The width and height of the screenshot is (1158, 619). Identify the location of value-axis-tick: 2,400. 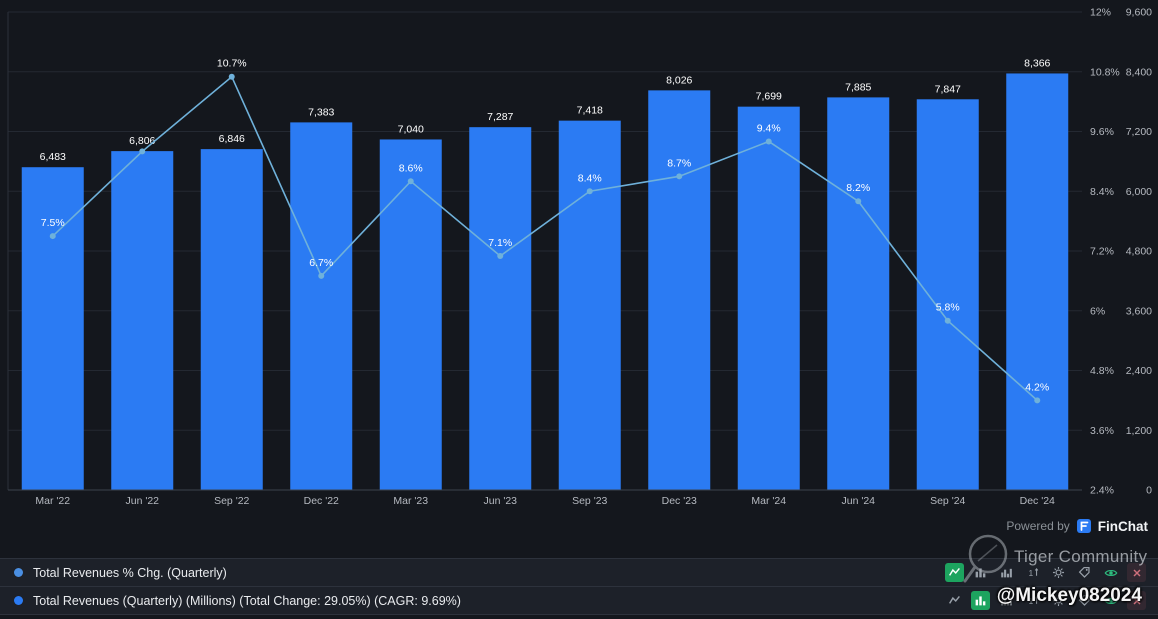
(1139, 371).